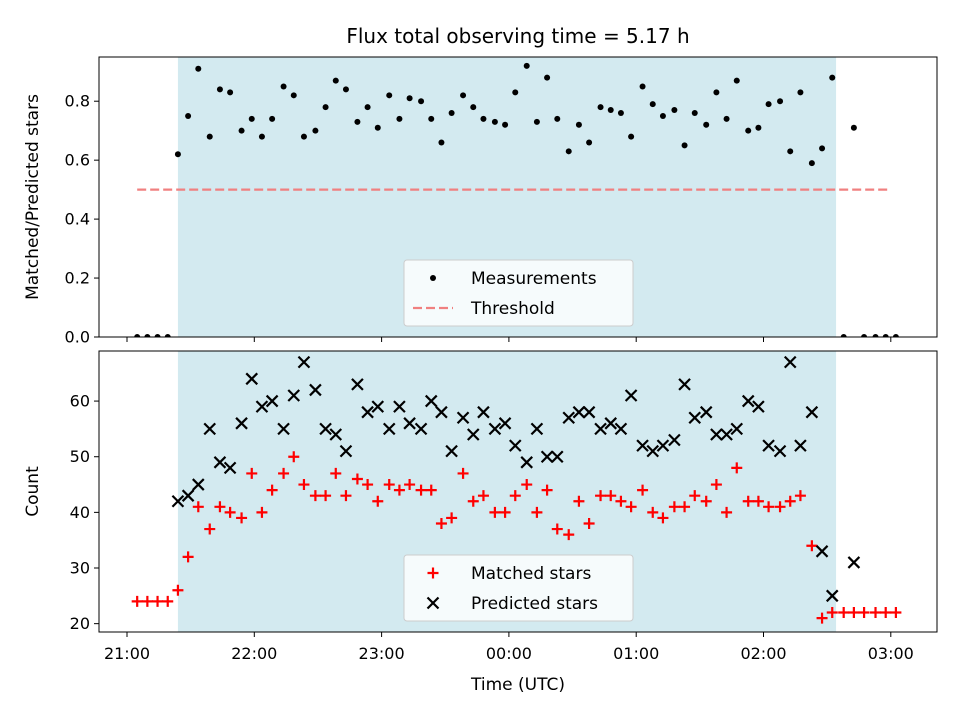 The width and height of the screenshot is (960, 720). What do you see at coordinates (80, 512) in the screenshot?
I see `y-tick-label: 40` at bounding box center [80, 512].